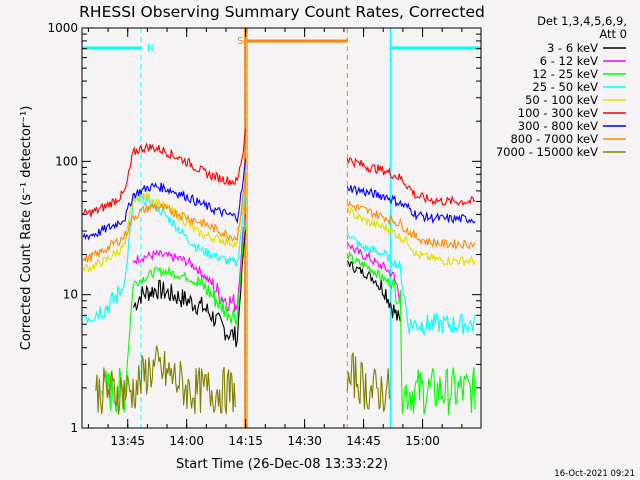  What do you see at coordinates (569, 61) in the screenshot?
I see `legend-label: 6 - 12 keV` at bounding box center [569, 61].